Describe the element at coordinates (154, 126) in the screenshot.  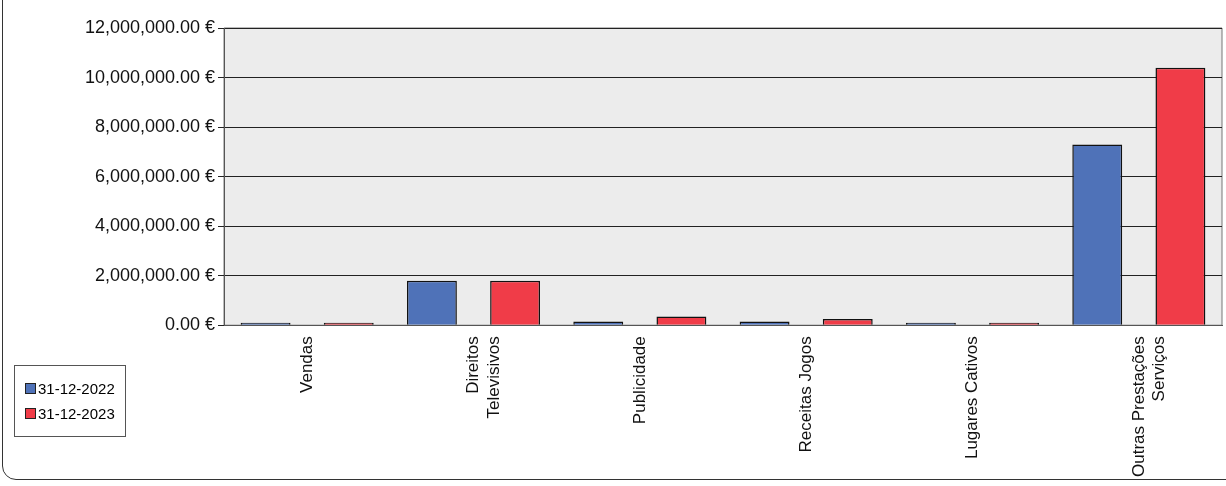
I see `y-tick-label: 8,000,000.00 €` at that location.